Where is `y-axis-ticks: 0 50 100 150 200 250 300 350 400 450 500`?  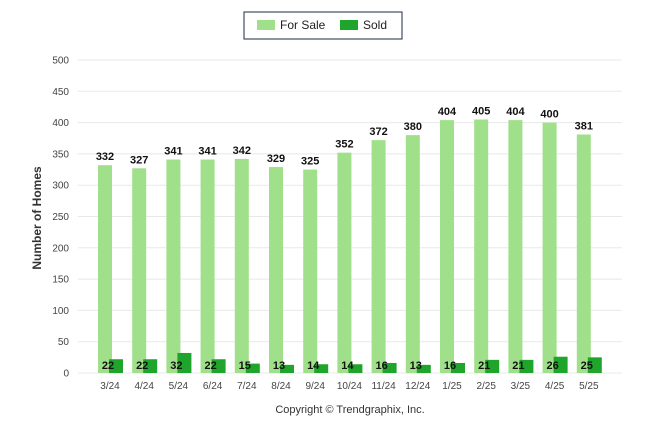 y-axis-ticks: 0 50 100 150 200 250 300 350 400 450 500 is located at coordinates (60, 218).